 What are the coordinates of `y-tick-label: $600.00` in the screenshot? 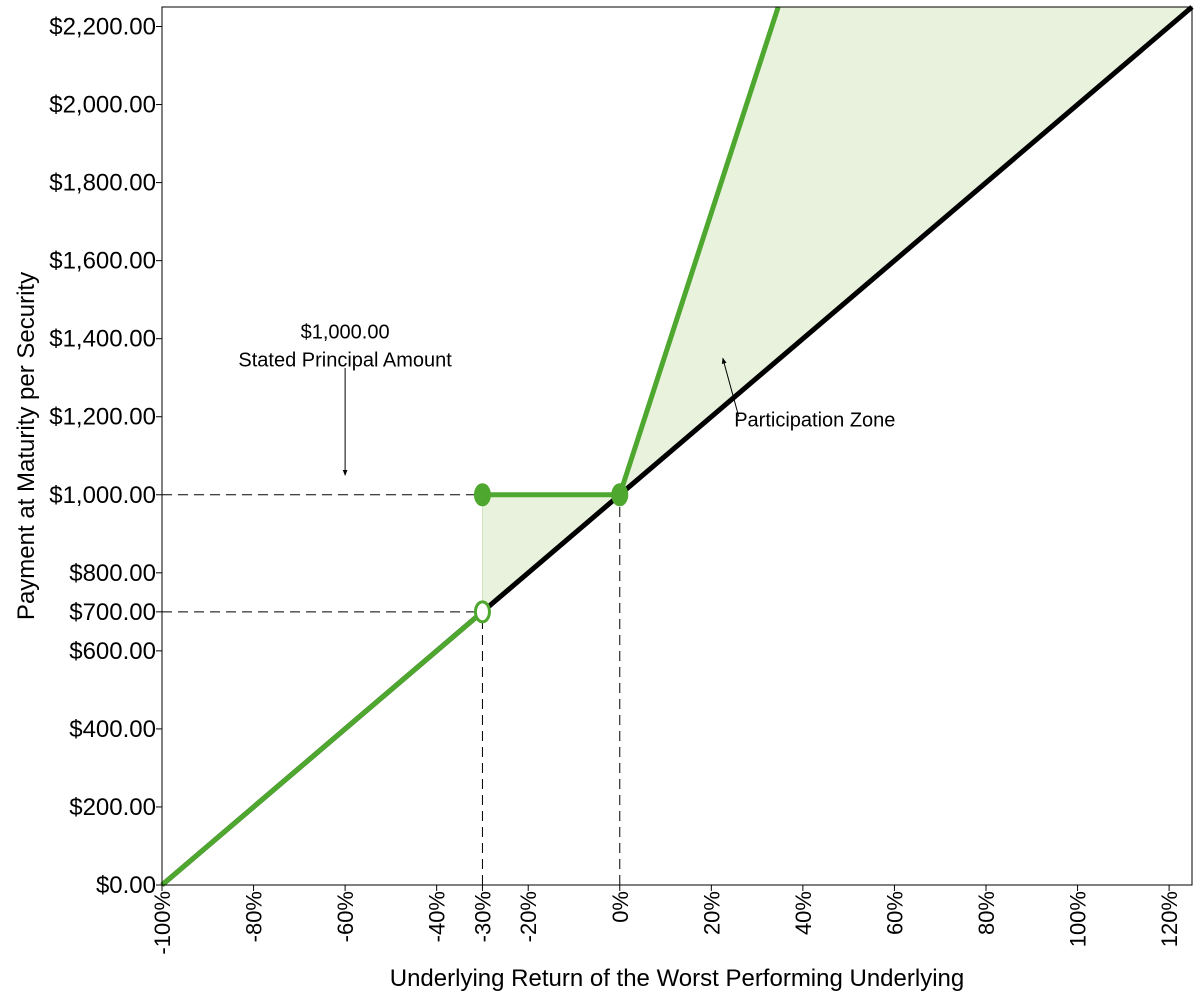 It's located at (112, 651).